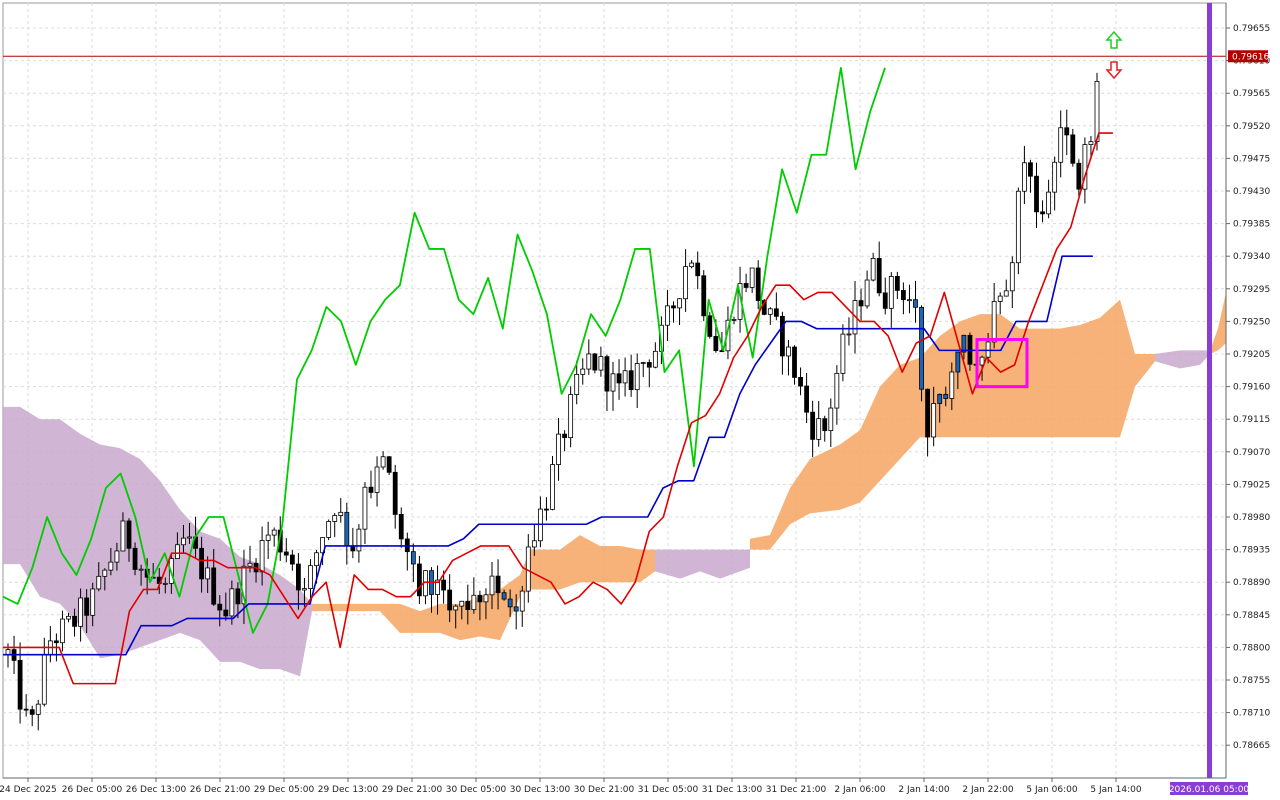 The image size is (1280, 800). What do you see at coordinates (1251, 322) in the screenshot?
I see `y-tick-label: 0.79250` at bounding box center [1251, 322].